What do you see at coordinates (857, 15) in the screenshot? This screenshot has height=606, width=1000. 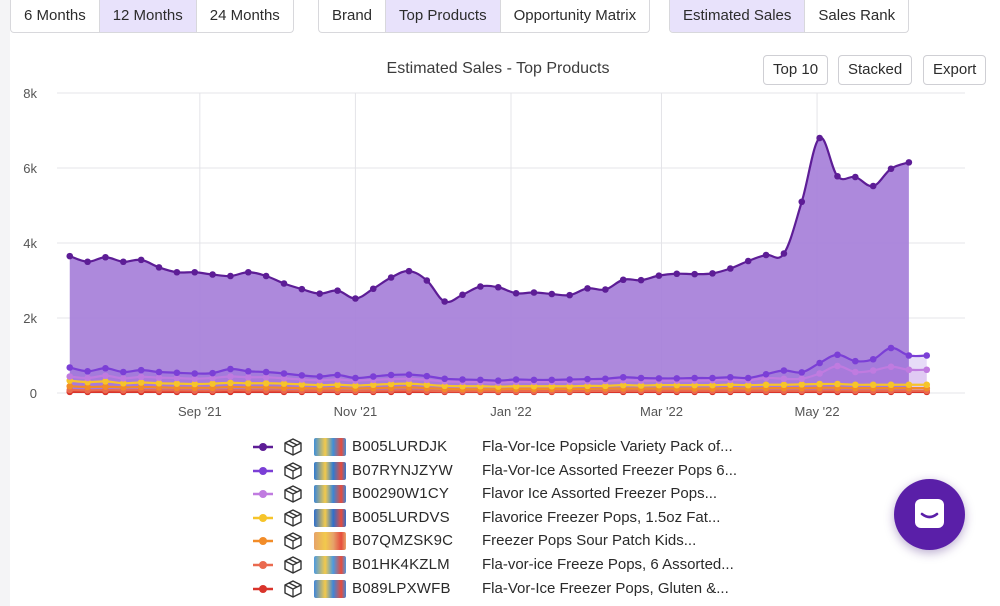 I see `metric-sales-rank: Sales Rank` at bounding box center [857, 15].